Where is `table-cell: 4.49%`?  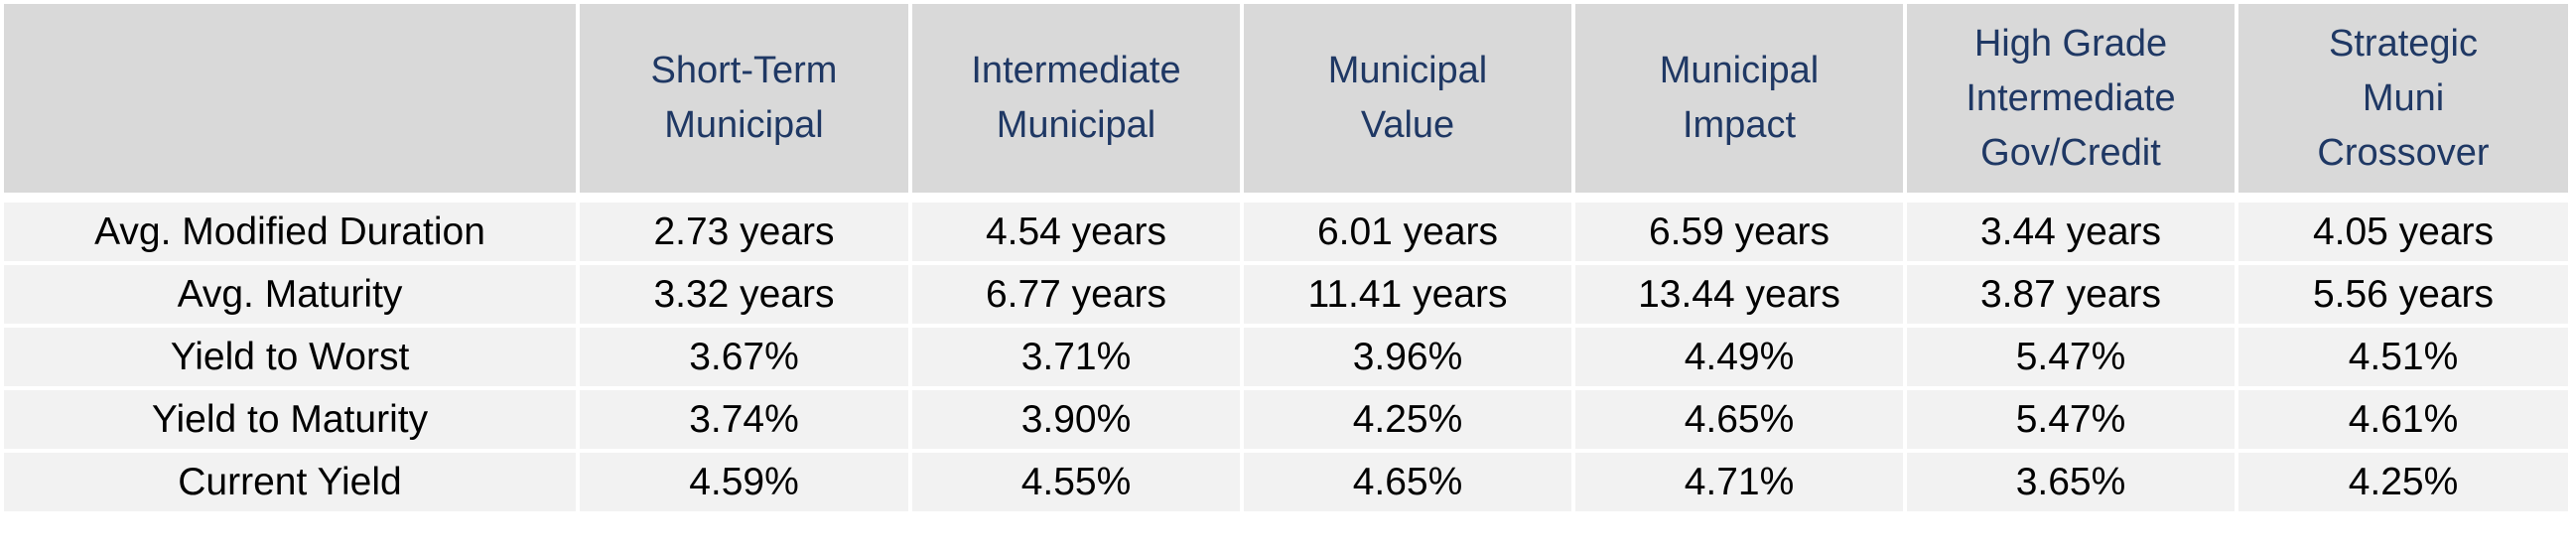
table-cell: 4.49% is located at coordinates (1737, 359).